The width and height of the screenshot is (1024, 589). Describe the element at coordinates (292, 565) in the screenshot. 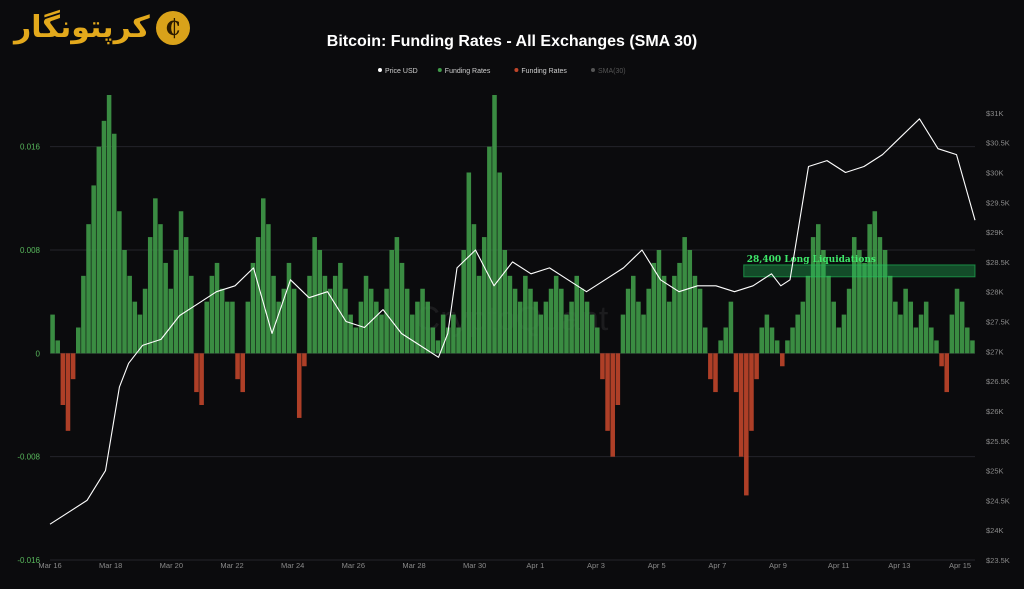

I see `x-axis-tick: Mar 24` at that location.